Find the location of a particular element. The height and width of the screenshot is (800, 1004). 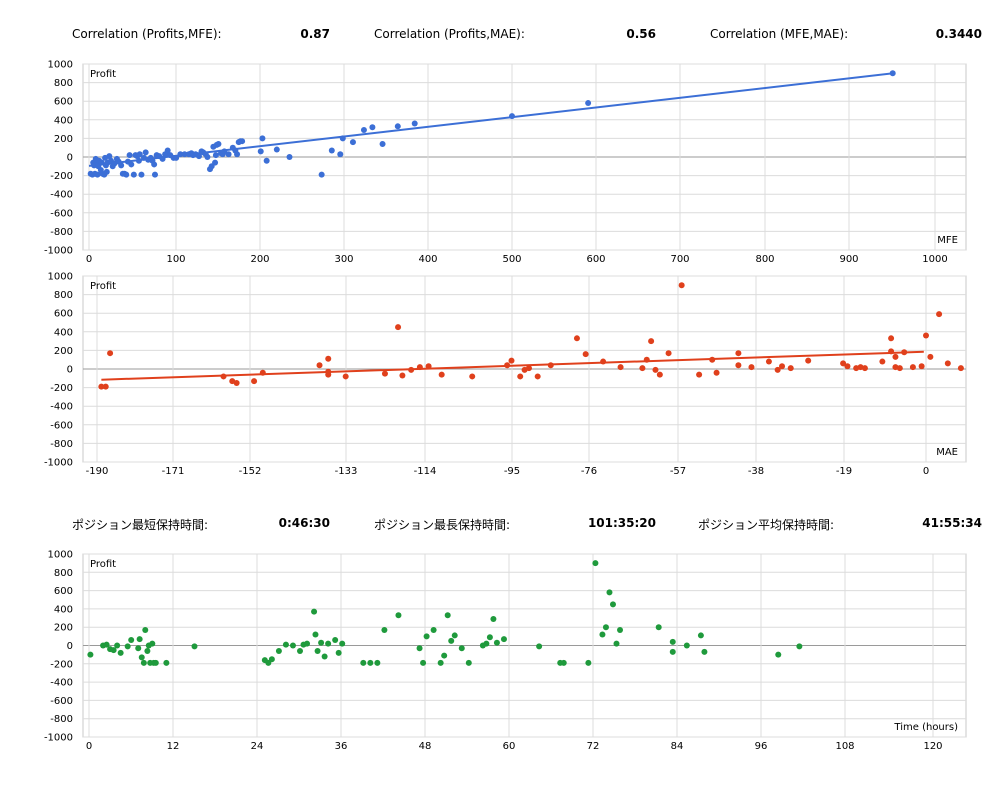

x-tick-label: -38 is located at coordinates (756, 471).